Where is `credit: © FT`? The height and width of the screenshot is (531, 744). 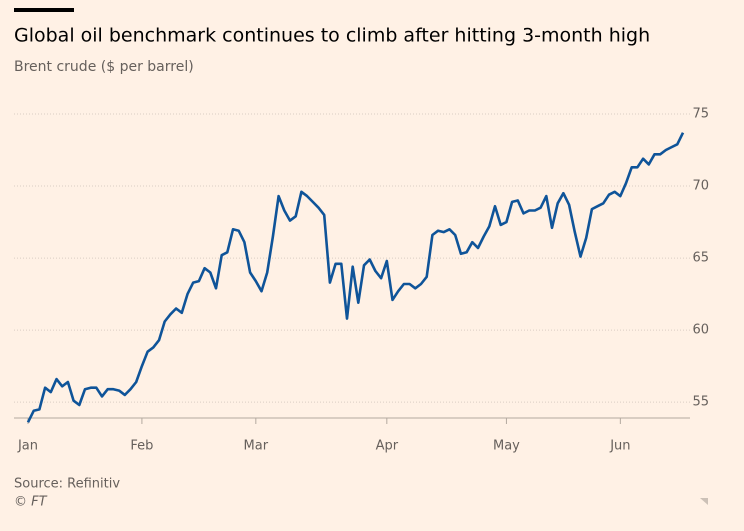
credit: © FT is located at coordinates (31, 502).